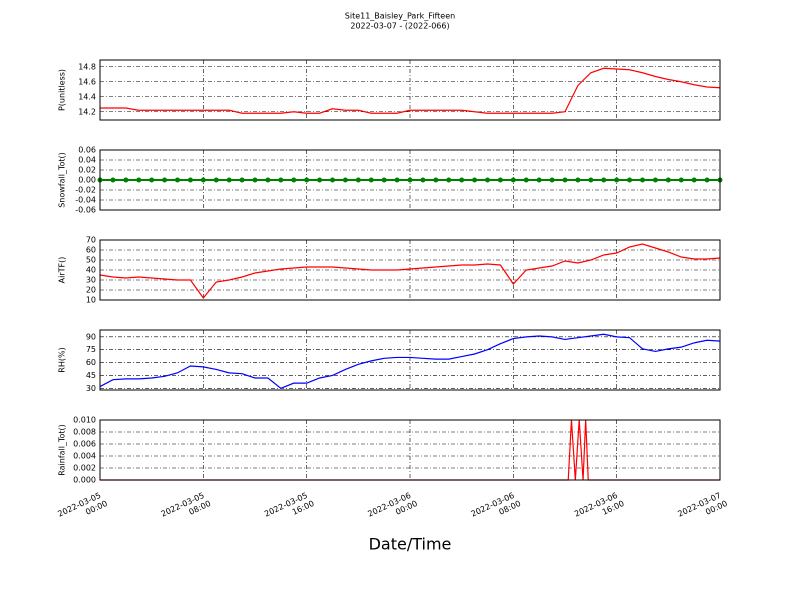 This screenshot has height=600, width=800. What do you see at coordinates (84, 432) in the screenshot?
I see `y-tick-label: 0.008` at bounding box center [84, 432].